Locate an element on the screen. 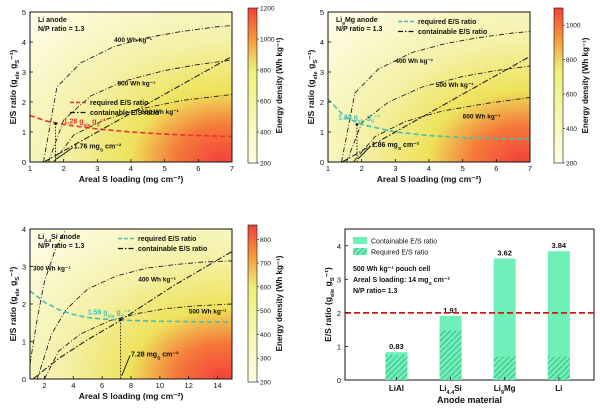  isoline-label-1: 500 Wh kg⁻¹ is located at coordinates (455, 85).